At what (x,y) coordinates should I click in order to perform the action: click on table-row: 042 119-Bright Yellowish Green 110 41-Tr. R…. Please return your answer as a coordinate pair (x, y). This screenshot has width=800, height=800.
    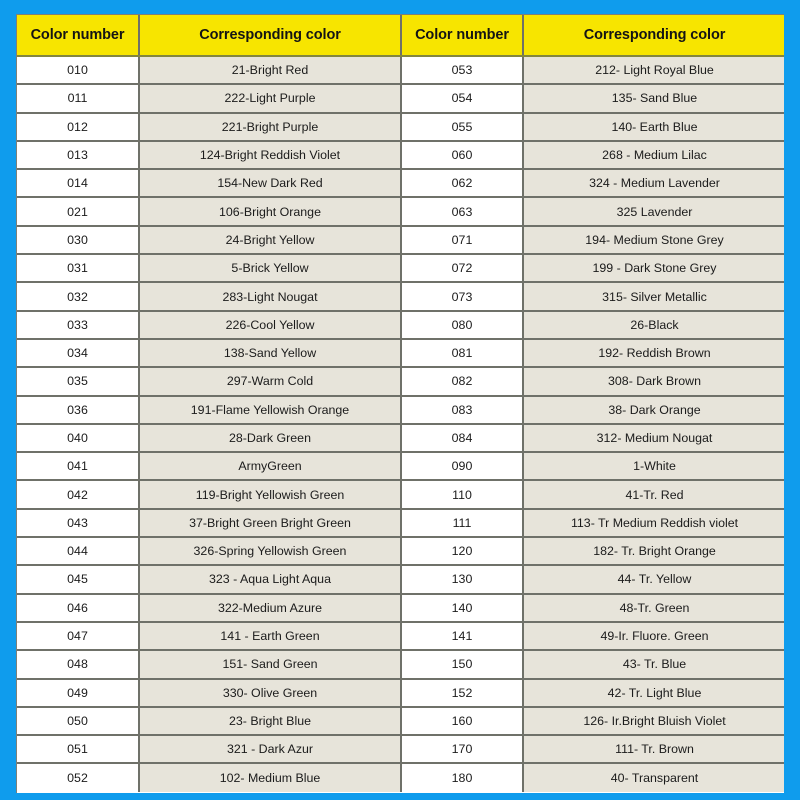
    Looking at the image, I should click on (400, 495).